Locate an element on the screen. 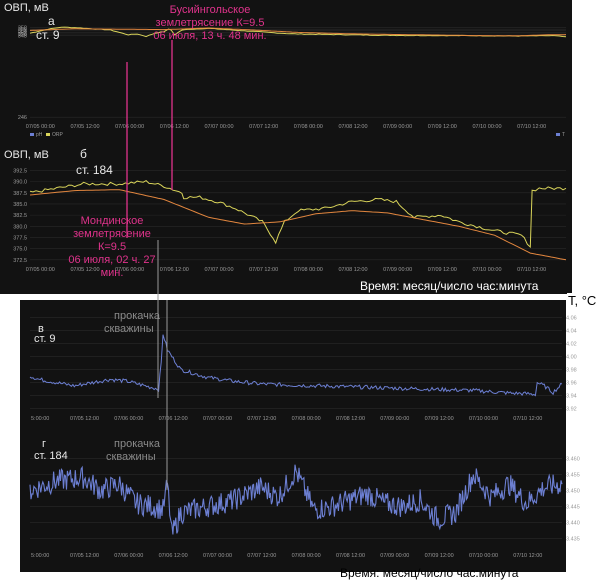 The width and height of the screenshot is (600, 581). top-time-axis-label: Время: месяц/число час:минута is located at coordinates (449, 286).